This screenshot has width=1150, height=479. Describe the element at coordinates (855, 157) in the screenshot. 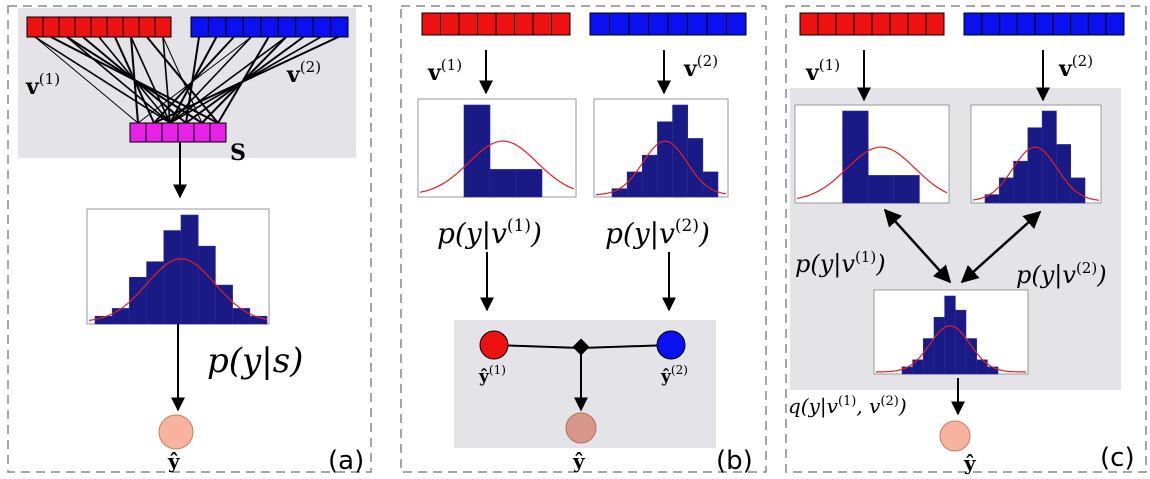

I see `hist-c1-bar` at that location.